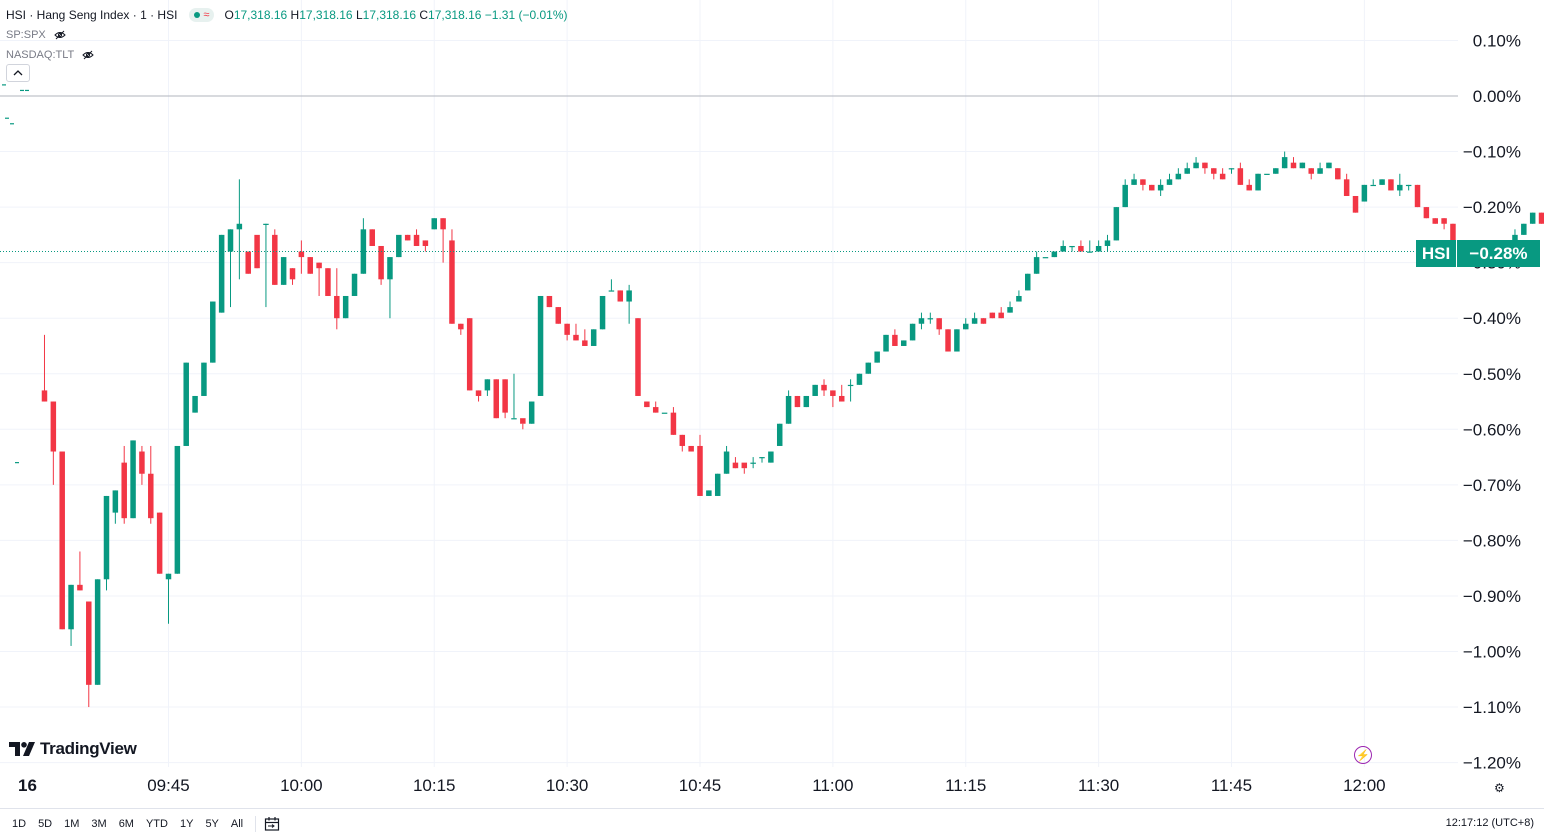  What do you see at coordinates (301, 785) in the screenshot?
I see `x-axis-tick-label: 10:00` at bounding box center [301, 785].